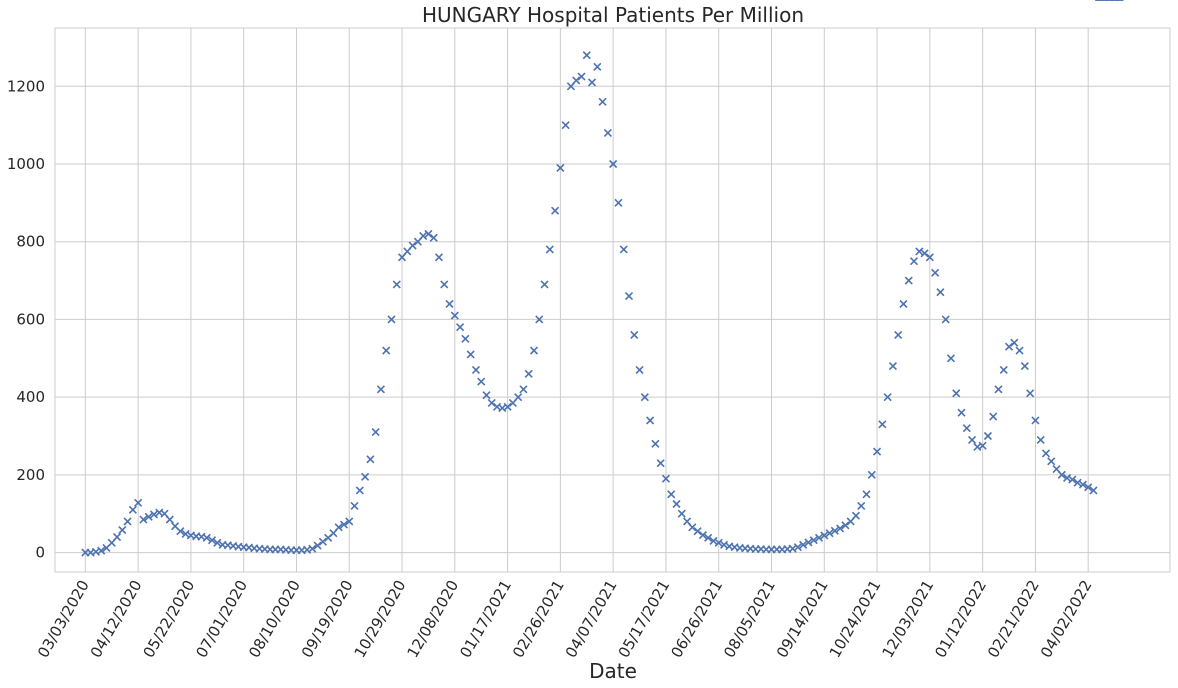 This screenshot has height=688, width=1178. I want to click on y-tick-label: 800, so click(30, 242).